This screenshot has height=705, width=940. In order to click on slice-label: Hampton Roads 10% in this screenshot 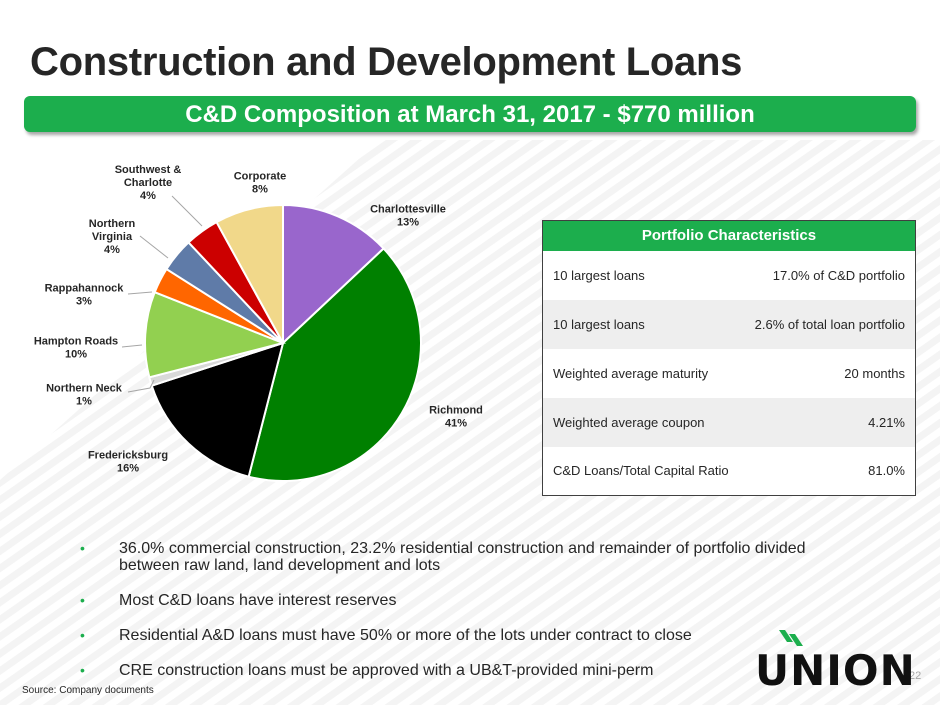, I will do `click(76, 348)`.